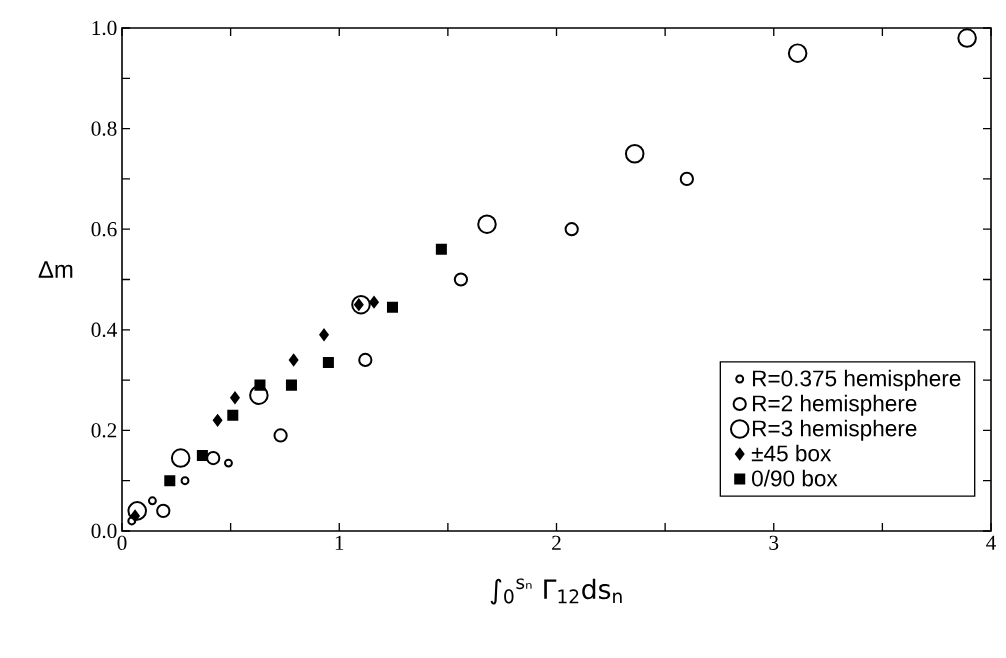 This screenshot has height=658, width=1006. Describe the element at coordinates (122, 543) in the screenshot. I see `x-tick-label: 0` at that location.